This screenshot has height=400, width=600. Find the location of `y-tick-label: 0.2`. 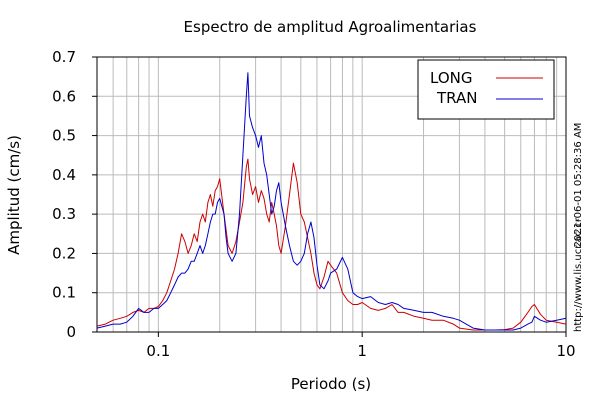

y-tick-label: 0.2 is located at coordinates (64, 253).